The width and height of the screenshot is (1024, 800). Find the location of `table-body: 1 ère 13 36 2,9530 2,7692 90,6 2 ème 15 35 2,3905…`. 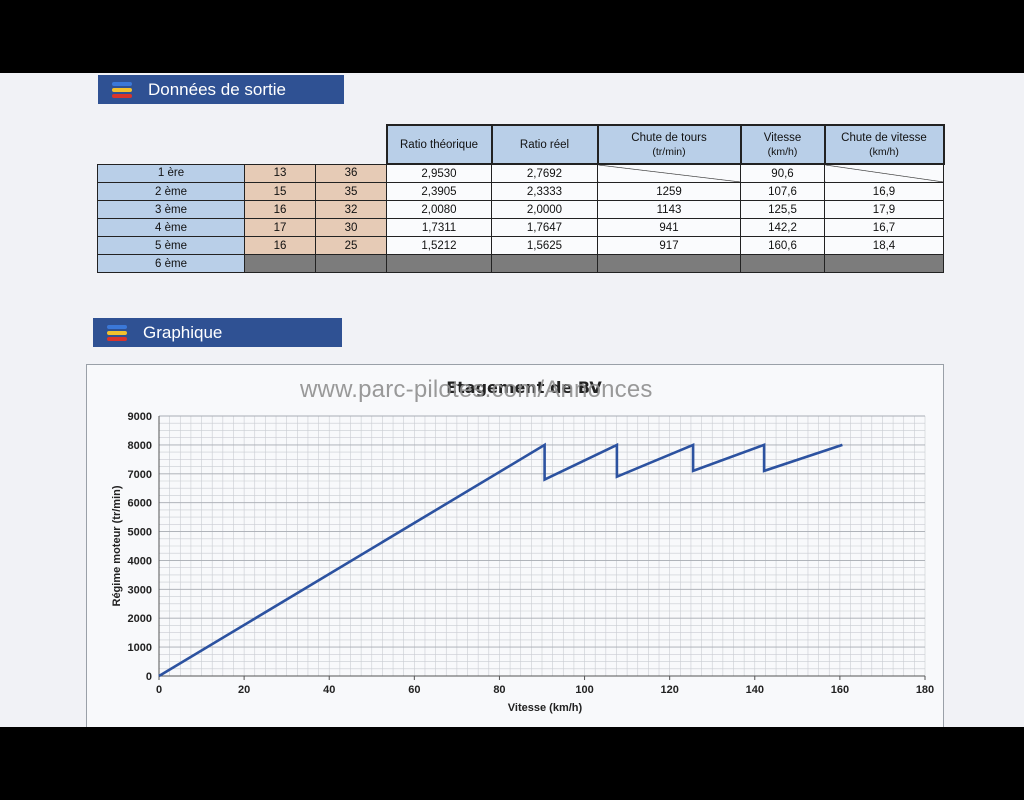

table-body: 1 ère 13 36 2,9530 2,7692 90,6 2 ème 15 35 2,3905… is located at coordinates (520, 218).